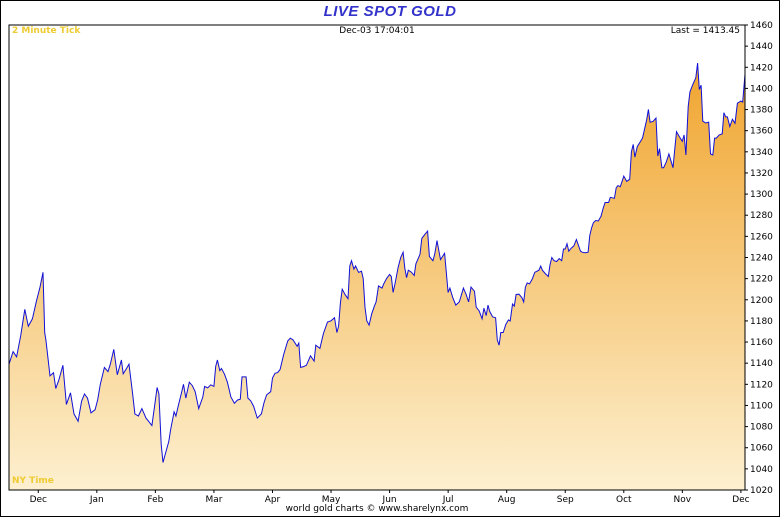 Image resolution: width=780 pixels, height=517 pixels. Describe the element at coordinates (761, 343) in the screenshot. I see `y-axis-label: 1160` at that location.